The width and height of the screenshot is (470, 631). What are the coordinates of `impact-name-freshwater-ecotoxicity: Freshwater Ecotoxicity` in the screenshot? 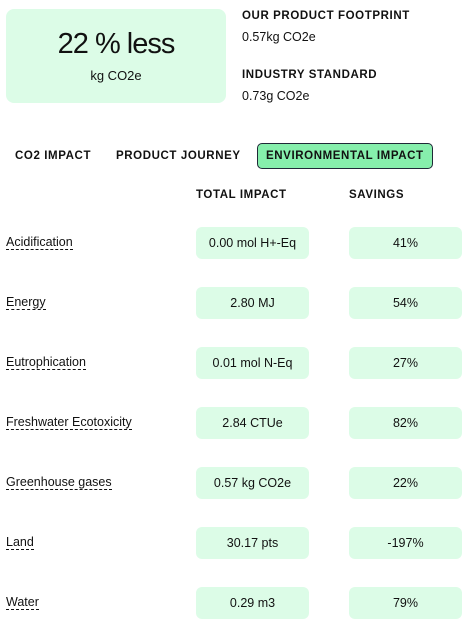 It's located at (69, 422).